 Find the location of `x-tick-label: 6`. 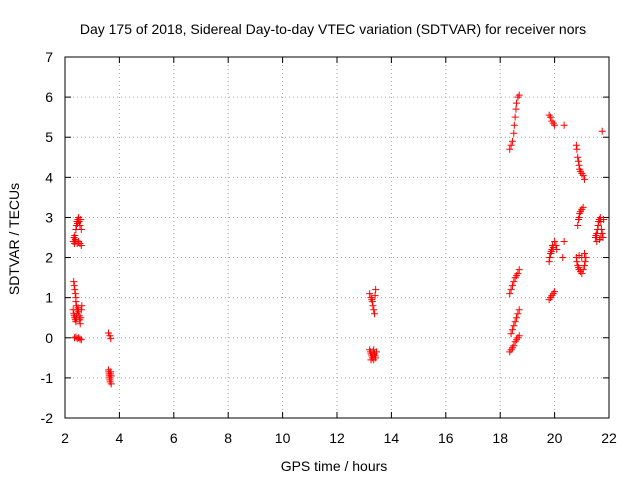

x-tick-label: 6 is located at coordinates (174, 438).